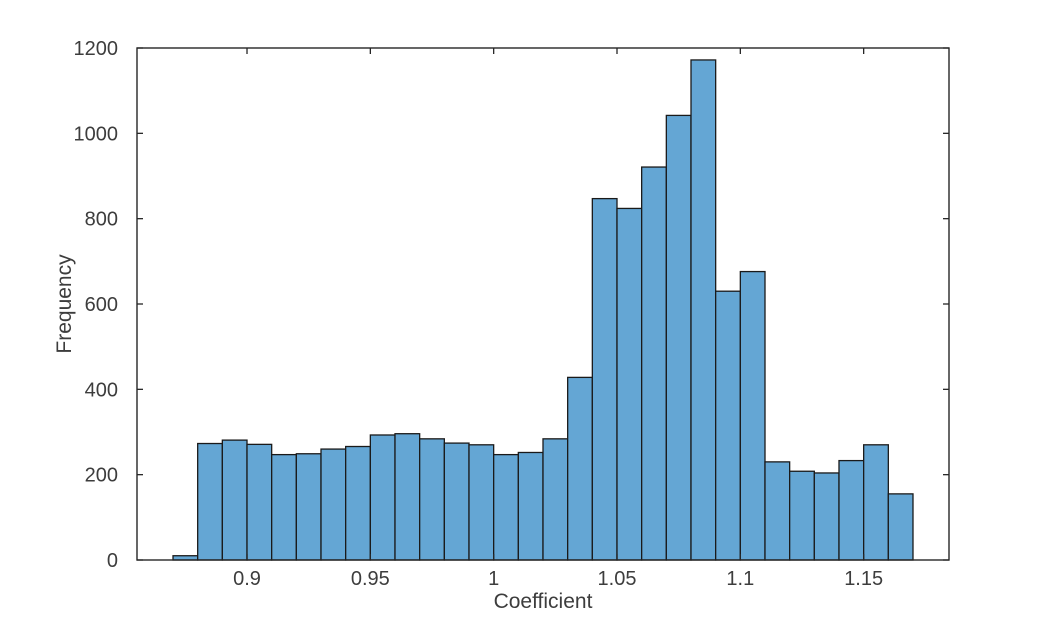 The image size is (1050, 632). Describe the element at coordinates (740, 579) in the screenshot. I see `x-tick-label: 1.1` at that location.